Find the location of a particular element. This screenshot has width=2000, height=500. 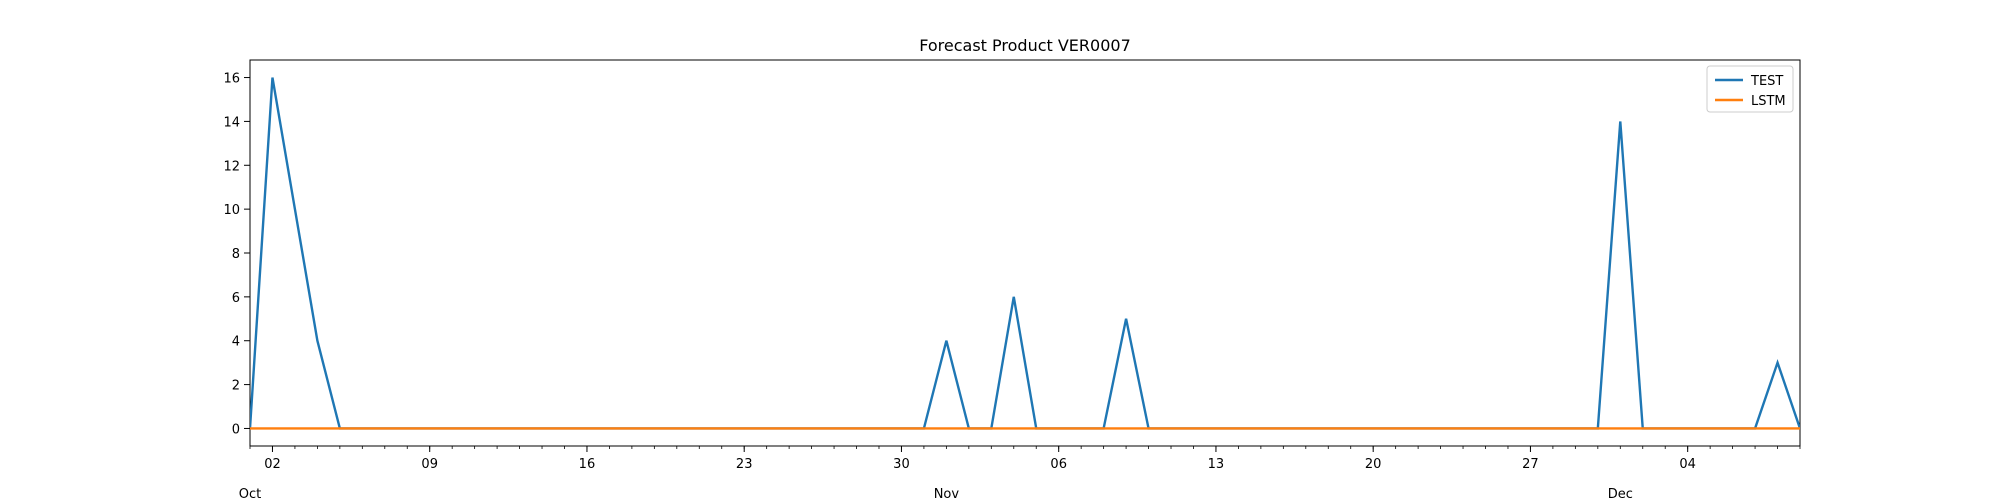

x-tick-label: 27 is located at coordinates (1530, 464).